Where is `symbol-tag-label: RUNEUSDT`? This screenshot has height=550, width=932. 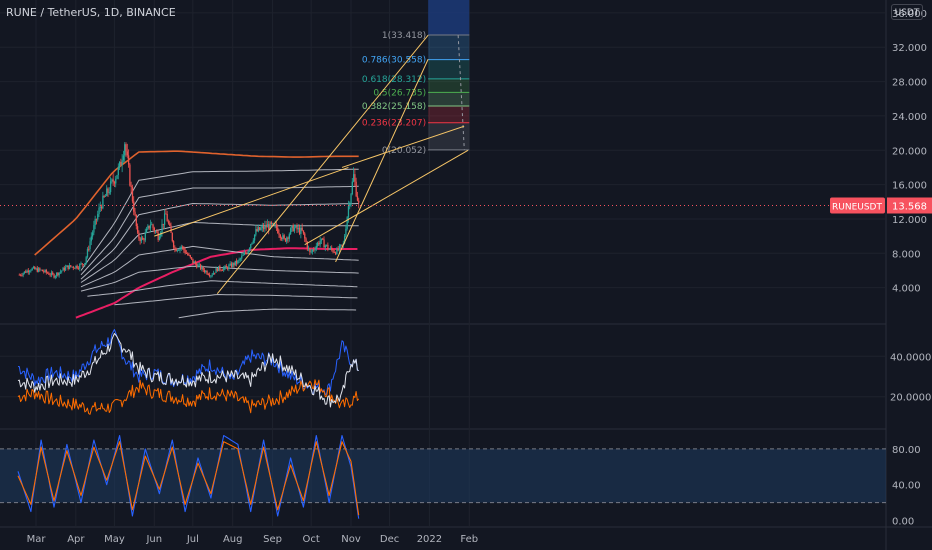
symbol-tag-label: RUNEUSDT is located at coordinates (857, 207).